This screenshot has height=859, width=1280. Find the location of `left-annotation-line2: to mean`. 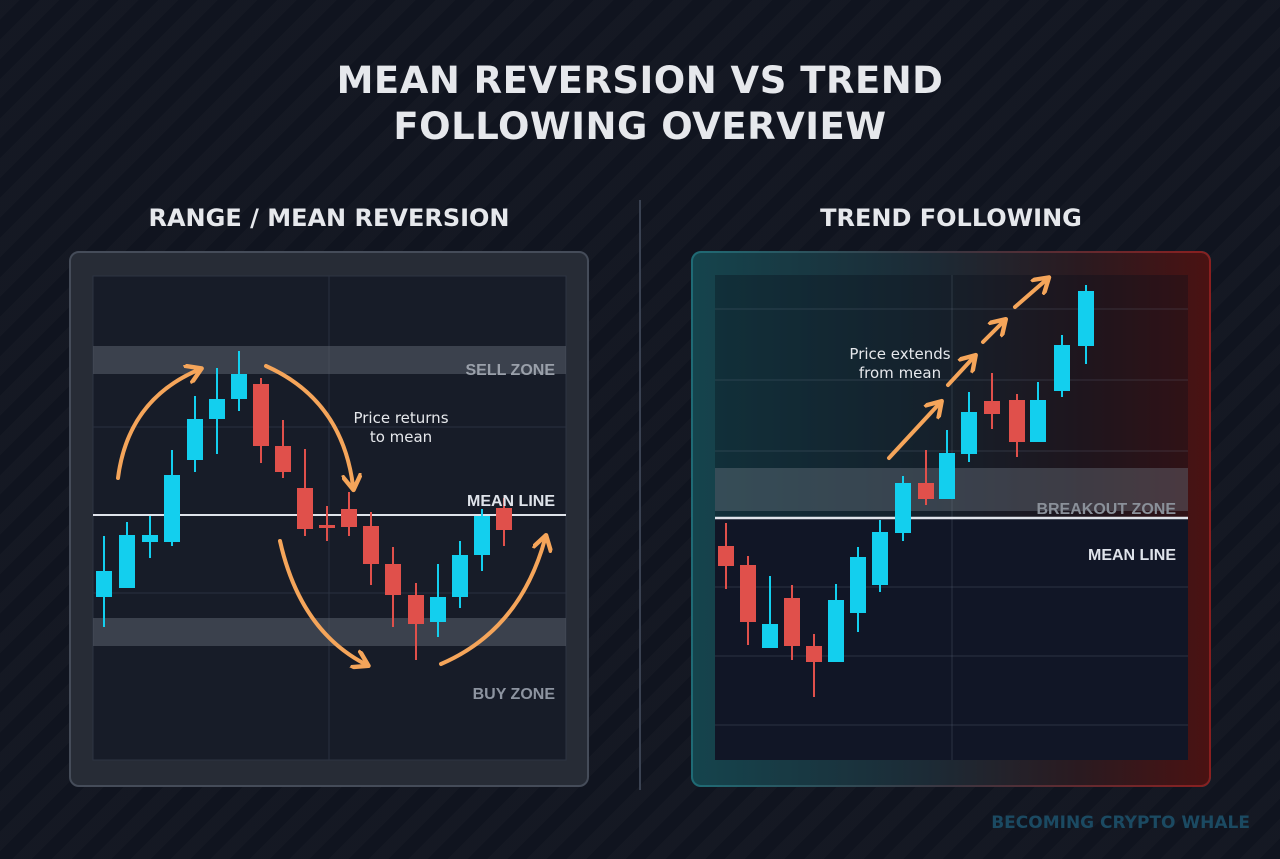

left-annotation-line2: to mean is located at coordinates (401, 437).